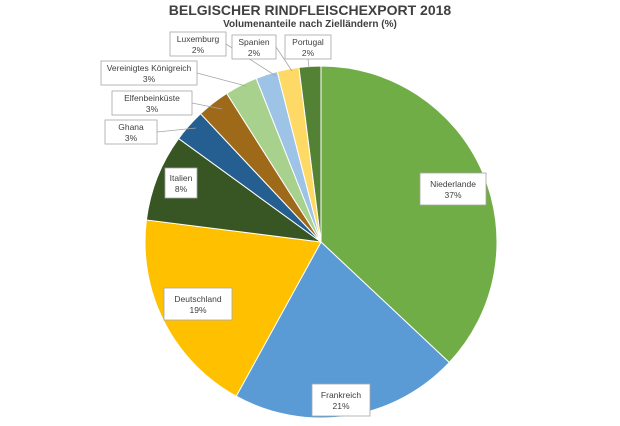 The height and width of the screenshot is (426, 620). I want to click on pie-slice-portugal, so click(310, 154).